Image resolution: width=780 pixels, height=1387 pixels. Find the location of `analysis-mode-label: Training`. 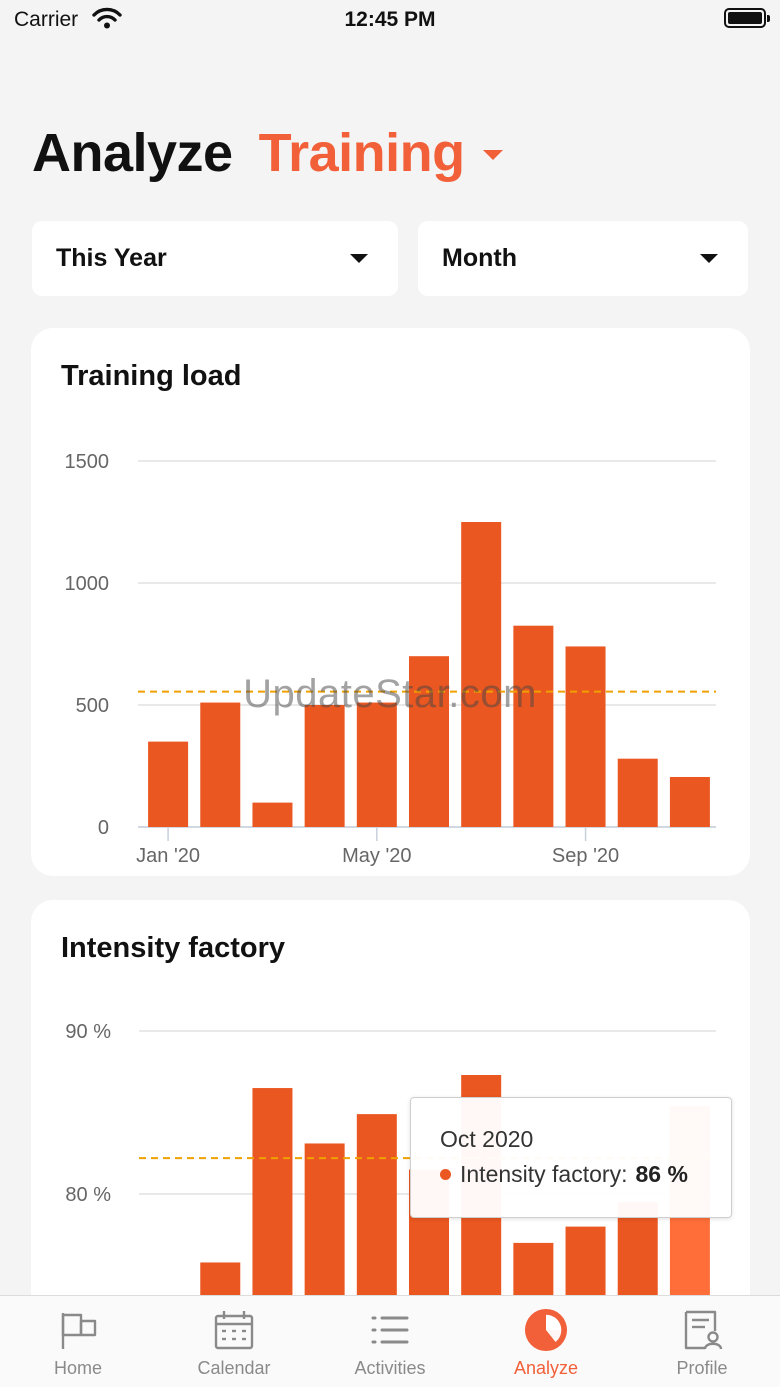

analysis-mode-label: Training is located at coordinates (362, 153).